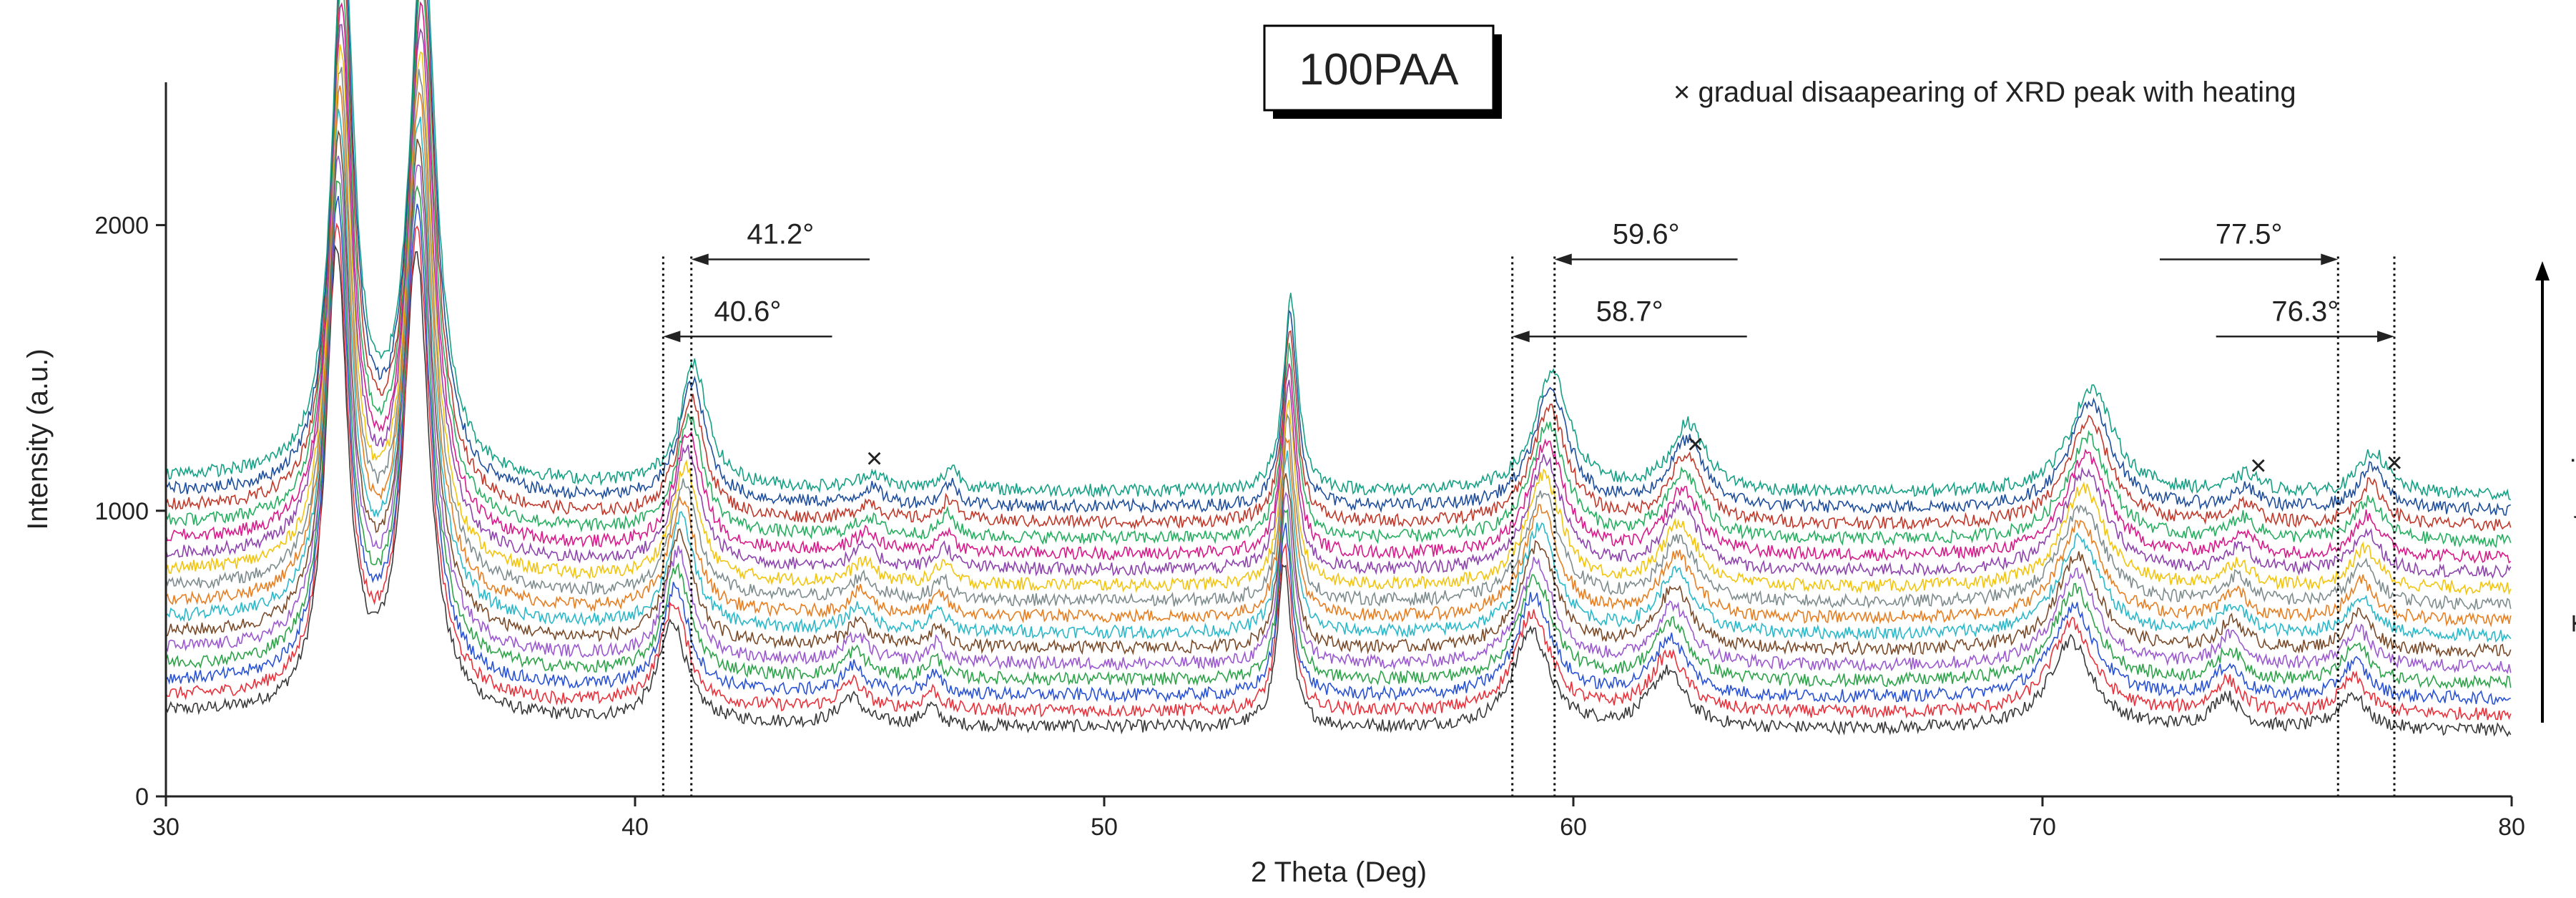  What do you see at coordinates (1647, 235) in the screenshot?
I see `annotation-label: 59.6°` at bounding box center [1647, 235].